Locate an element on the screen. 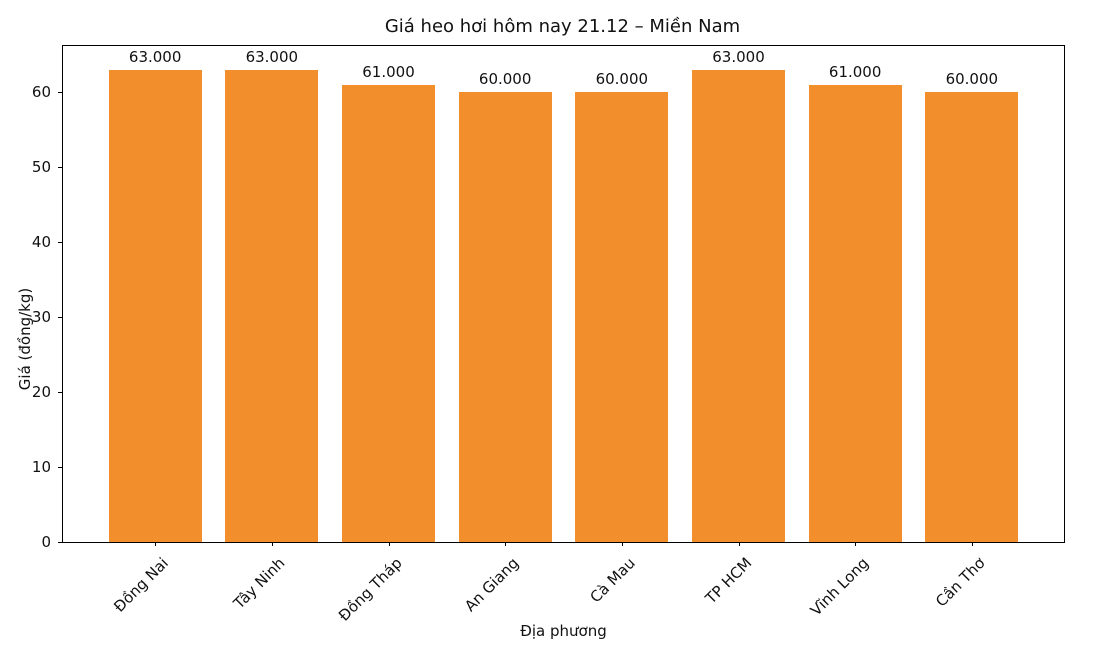 Image resolution: width=1094 pixels, height=652 pixels. y-tick-label: 20 is located at coordinates (41, 392).